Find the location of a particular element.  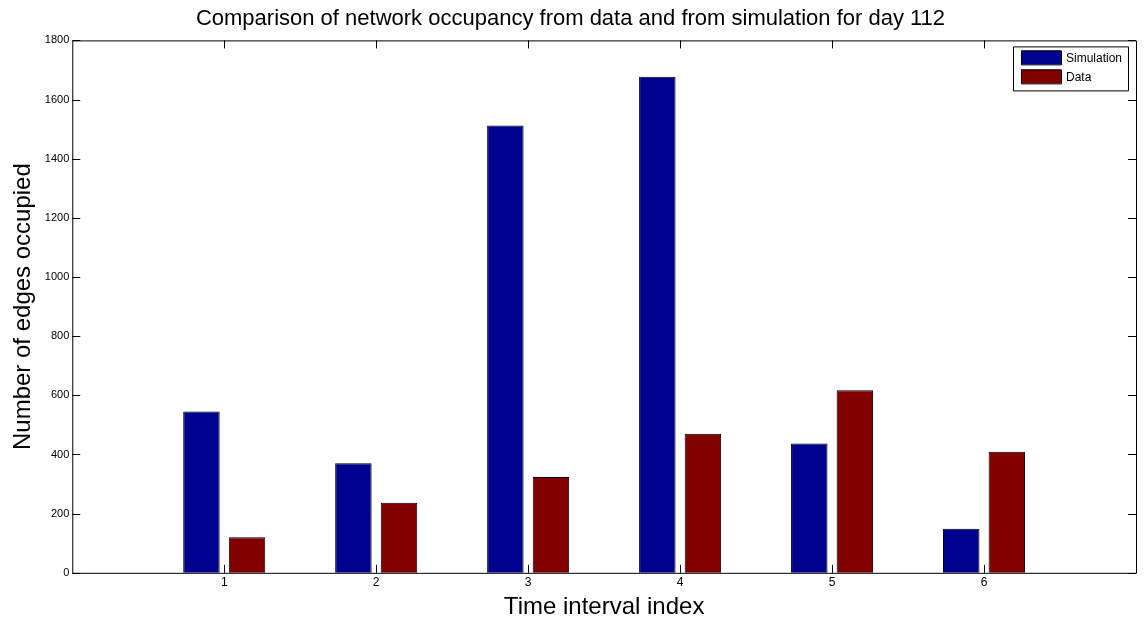

legend-label: Data is located at coordinates (1078, 76).